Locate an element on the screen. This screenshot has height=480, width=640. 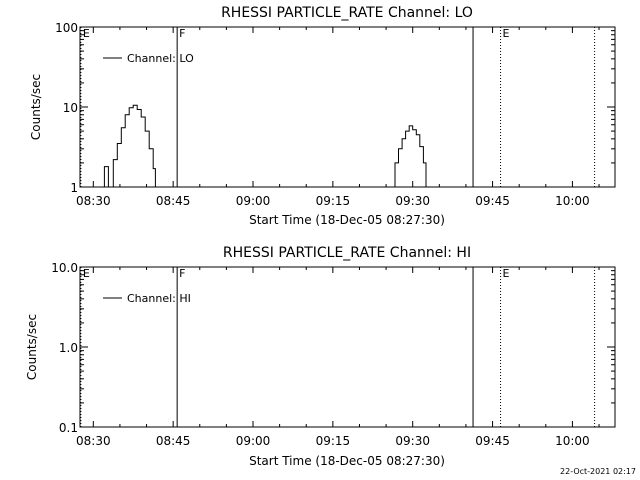
legend-lo-label: Channel: LO is located at coordinates (160, 58).